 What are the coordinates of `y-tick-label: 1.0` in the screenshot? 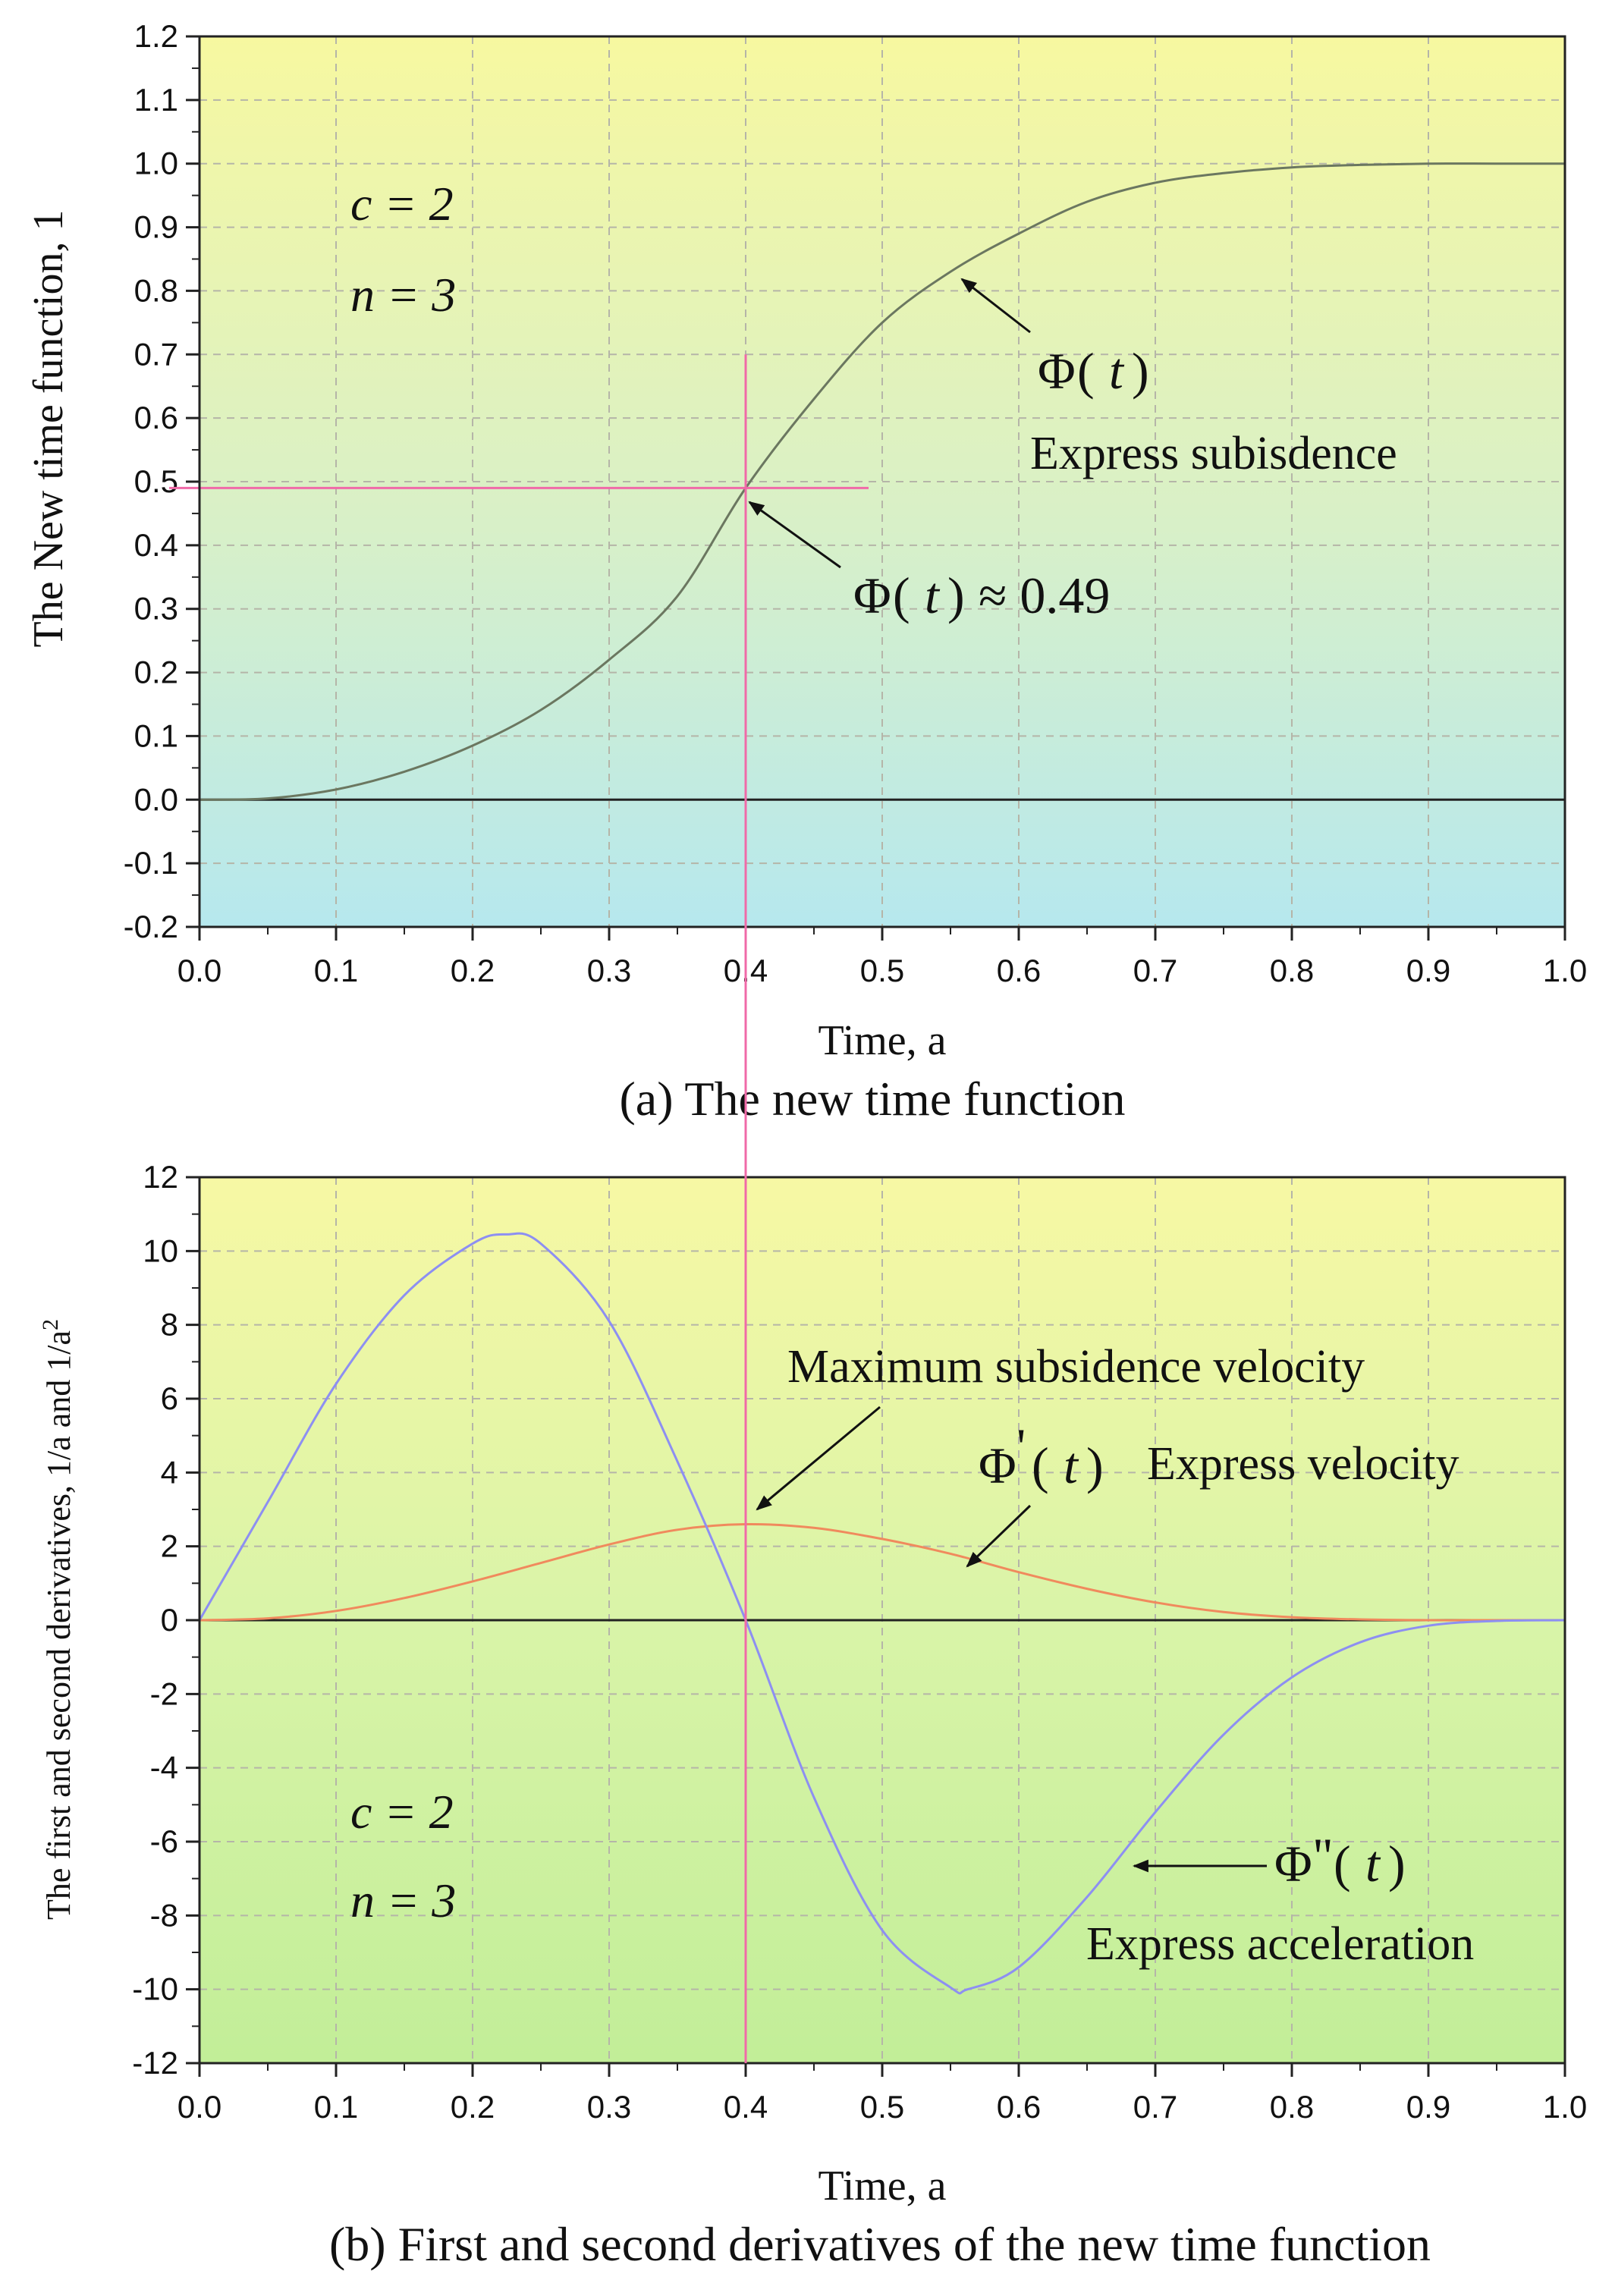 It's located at (156, 163).